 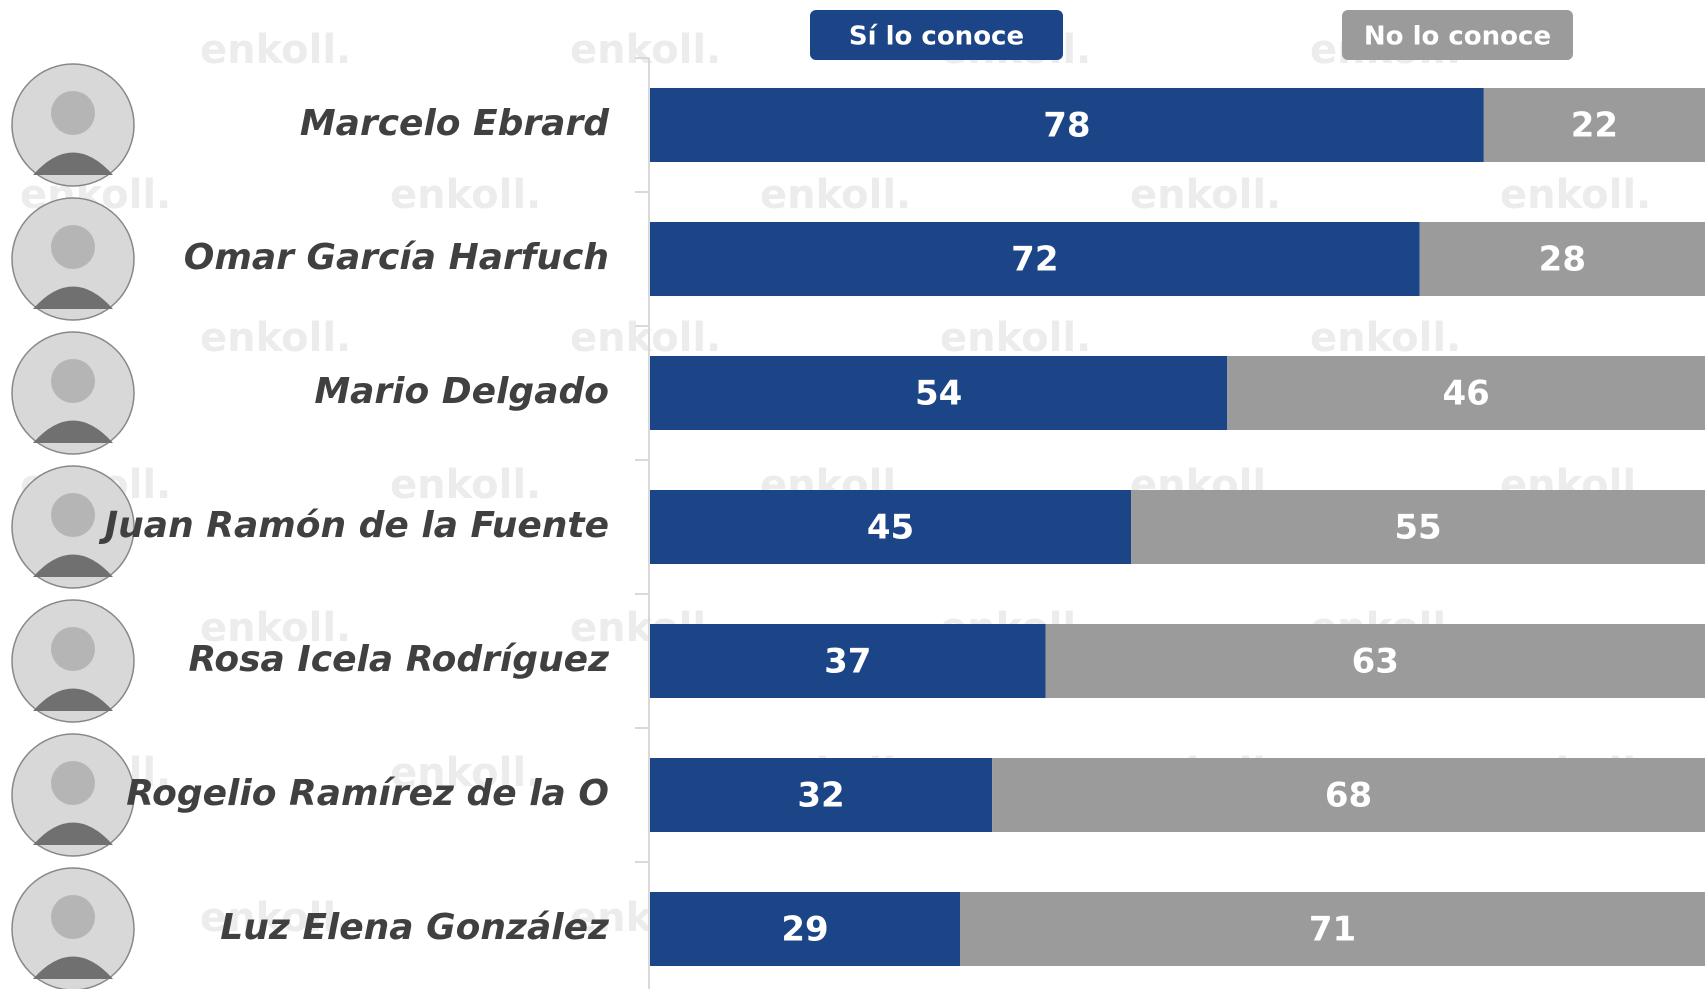 I want to click on value-label: 78, so click(x=1066, y=126).